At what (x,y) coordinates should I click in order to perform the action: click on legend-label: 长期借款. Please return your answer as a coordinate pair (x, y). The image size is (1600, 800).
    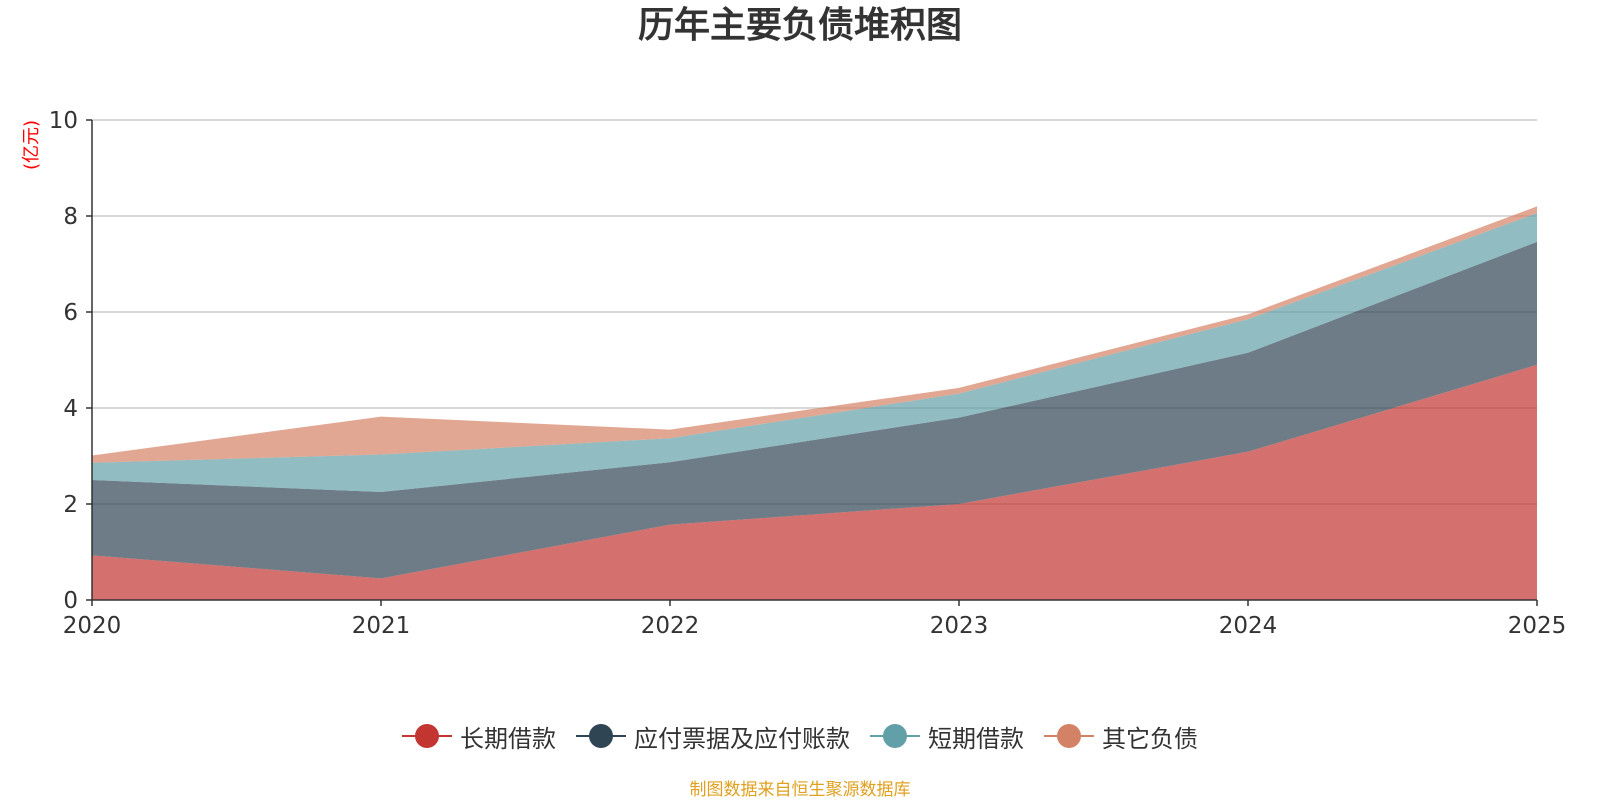
    Looking at the image, I should click on (508, 738).